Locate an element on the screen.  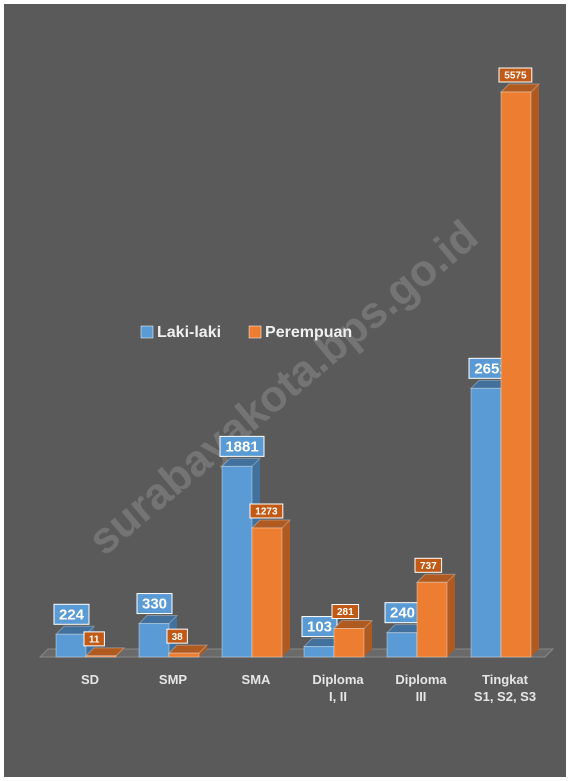
data-label: 1881 is located at coordinates (241, 446).